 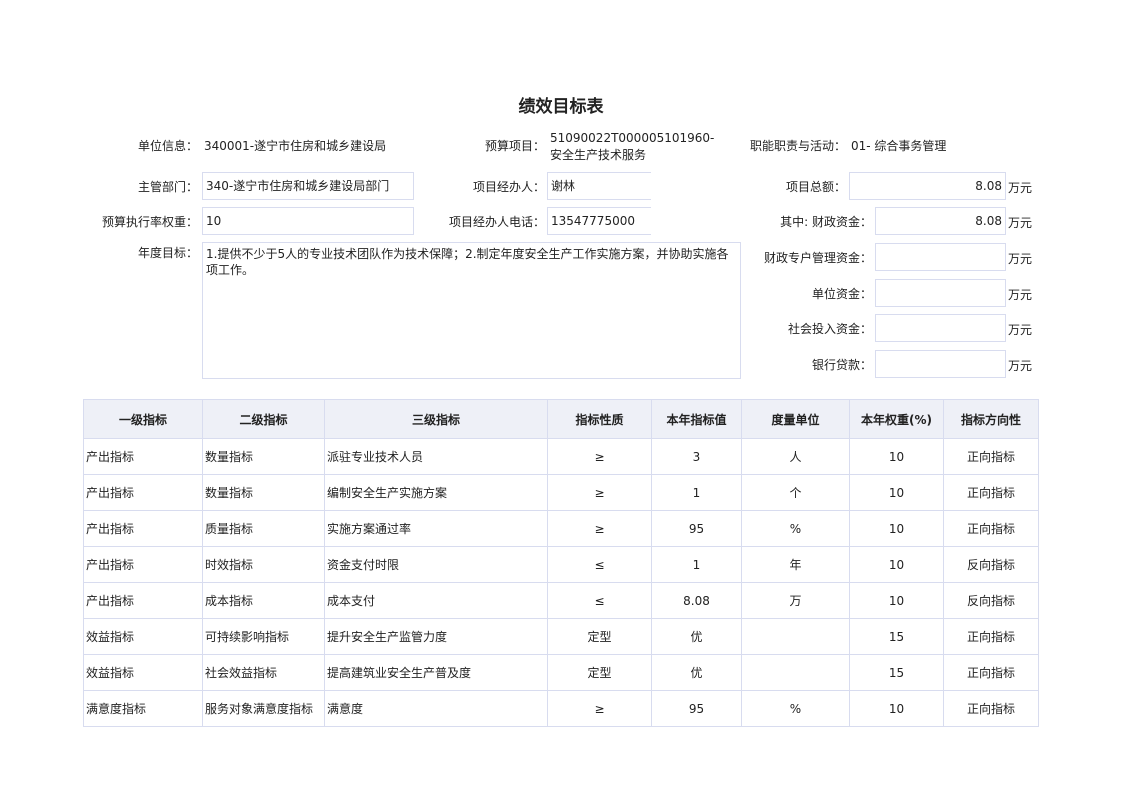 What do you see at coordinates (436, 419) in the screenshot?
I see `column-header: 三级指标` at bounding box center [436, 419].